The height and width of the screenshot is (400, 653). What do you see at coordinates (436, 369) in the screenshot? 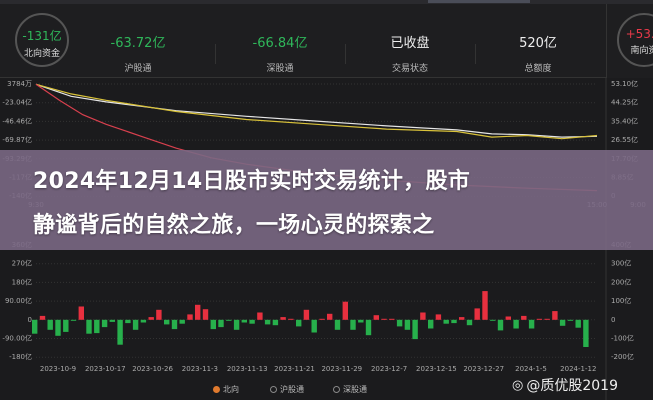
I see `bar-x-tick-label: 2023-12-15` at bounding box center [436, 369].